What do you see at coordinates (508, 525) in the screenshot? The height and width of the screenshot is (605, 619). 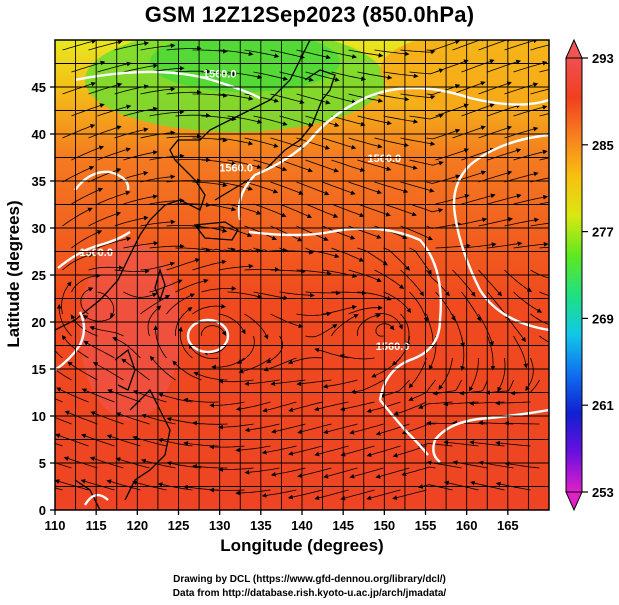 I see `x-tick-label: 165` at bounding box center [508, 525].